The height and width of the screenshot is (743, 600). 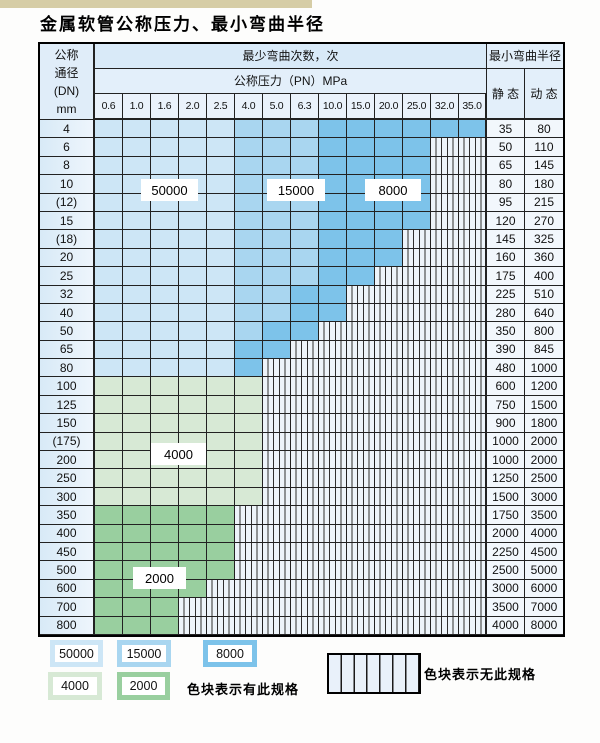 I want to click on dn-cell: 15, so click(x=67, y=221).